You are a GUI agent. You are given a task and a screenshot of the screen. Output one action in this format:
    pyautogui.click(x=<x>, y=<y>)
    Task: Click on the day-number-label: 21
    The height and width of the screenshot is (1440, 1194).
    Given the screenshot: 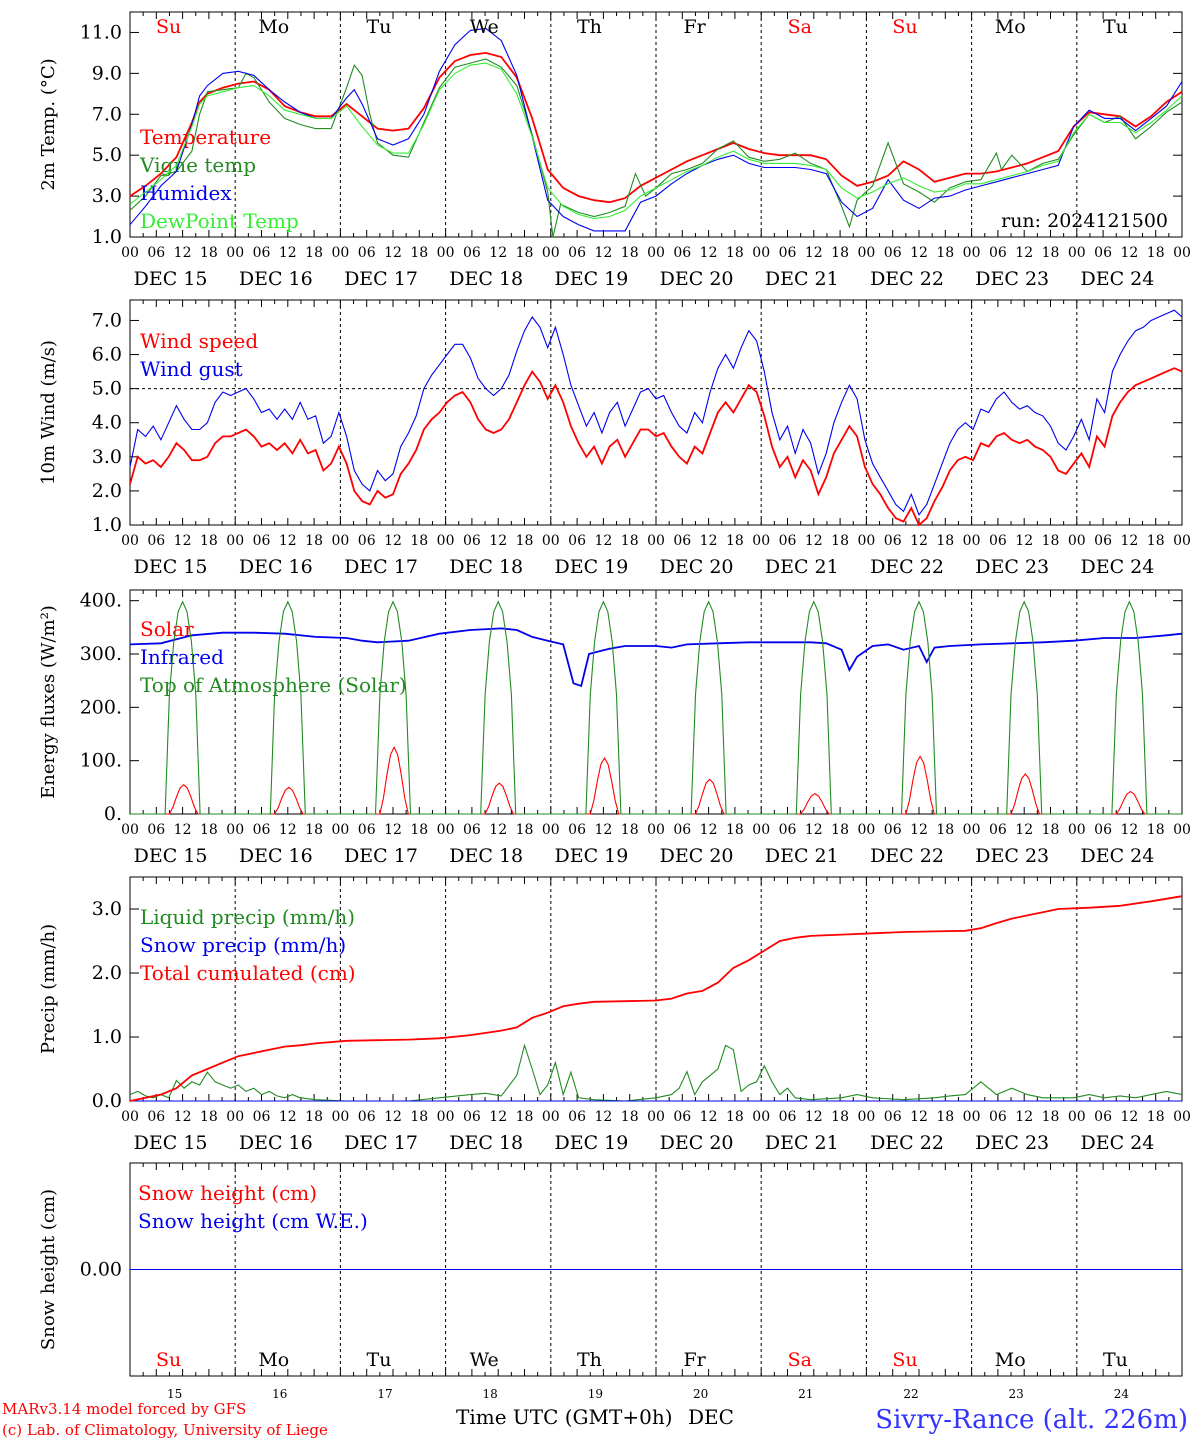 What is the action you would take?
    pyautogui.click(x=805, y=1394)
    